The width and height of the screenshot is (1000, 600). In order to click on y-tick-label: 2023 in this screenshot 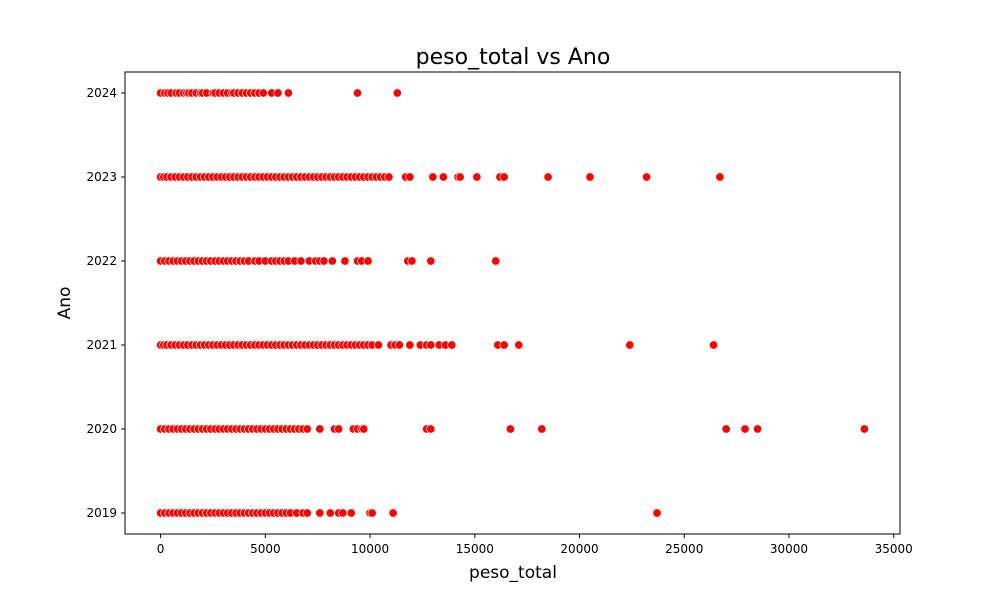, I will do `click(101, 177)`.